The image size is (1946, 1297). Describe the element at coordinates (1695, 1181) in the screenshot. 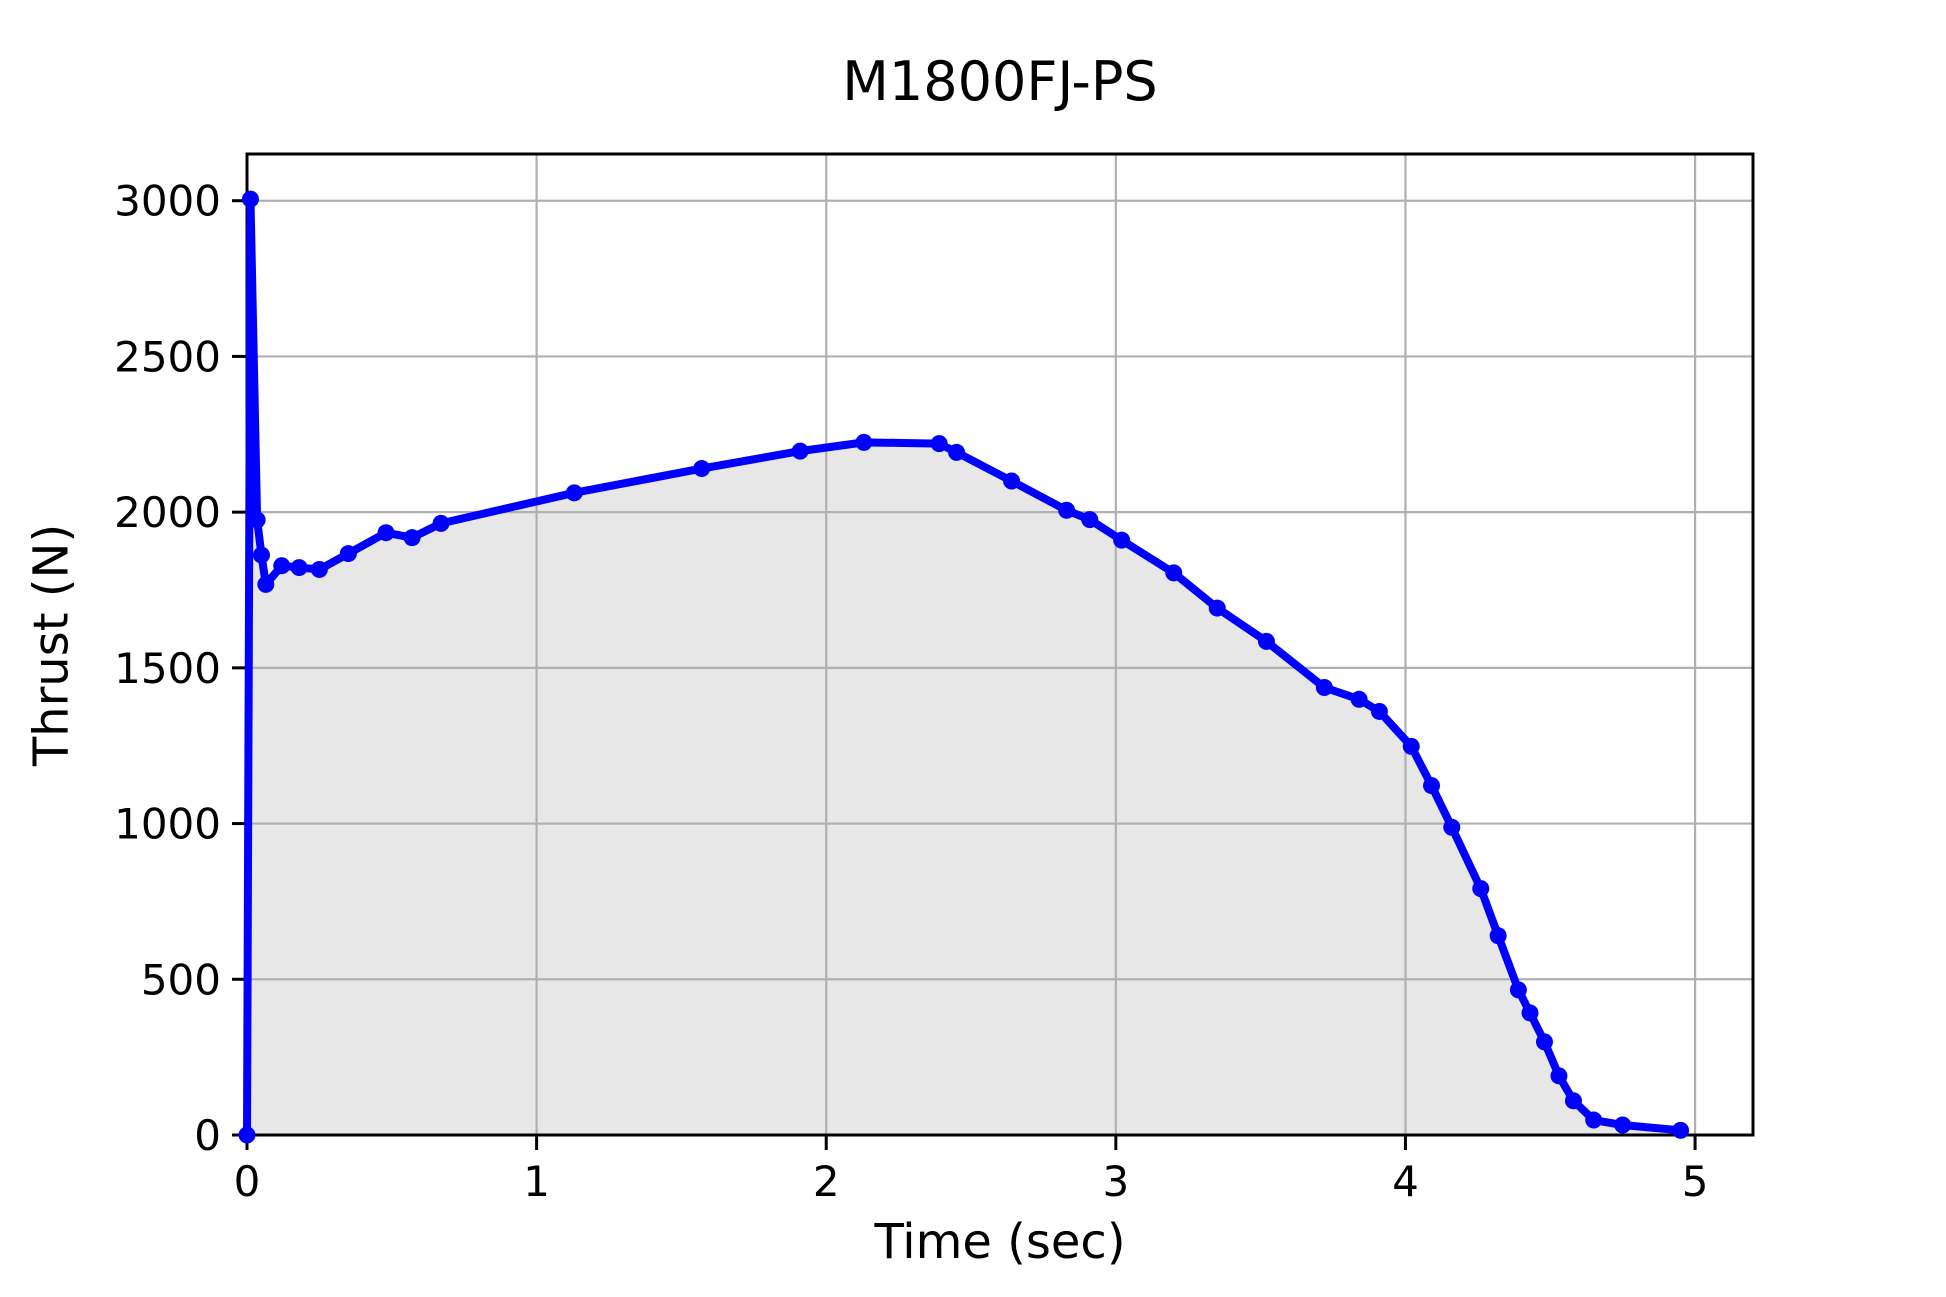

I see `x-tick-label-5: 5` at that location.